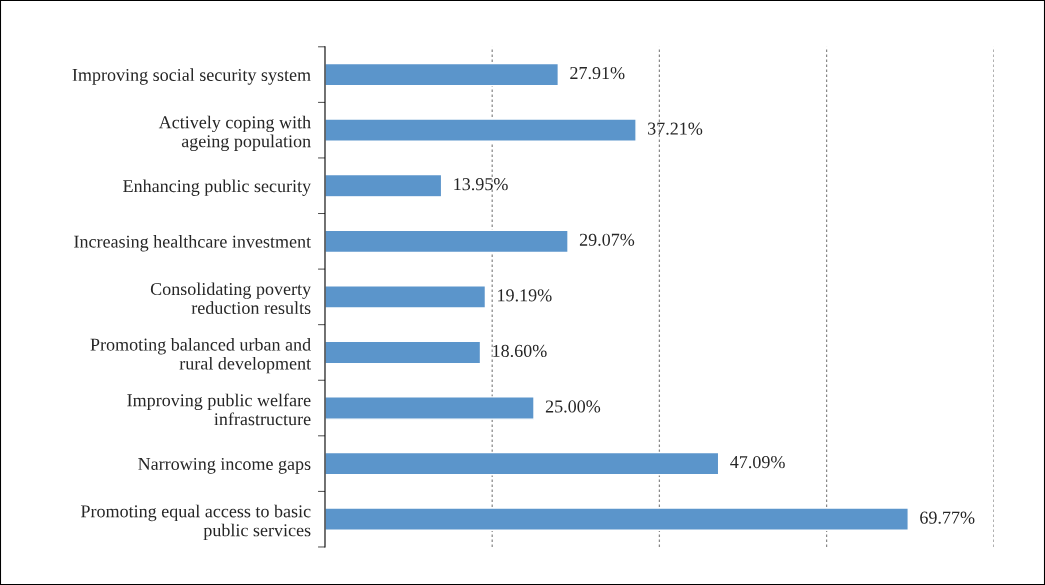  Describe the element at coordinates (947, 517) in the screenshot. I see `data-label: 69.77%` at that location.